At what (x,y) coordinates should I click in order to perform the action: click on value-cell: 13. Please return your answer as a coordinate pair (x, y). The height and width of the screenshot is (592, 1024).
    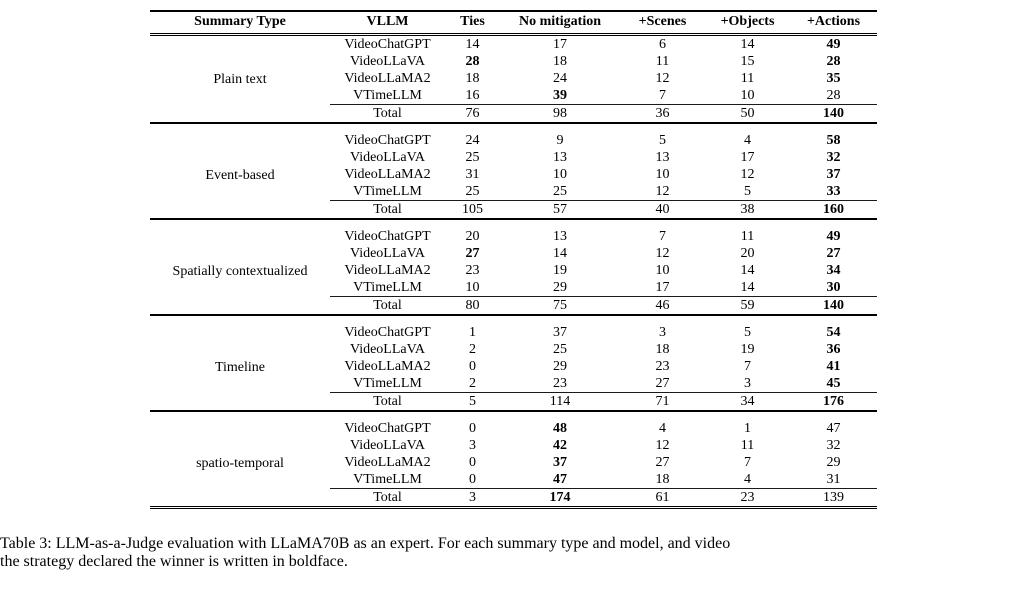
    Looking at the image, I should click on (560, 157).